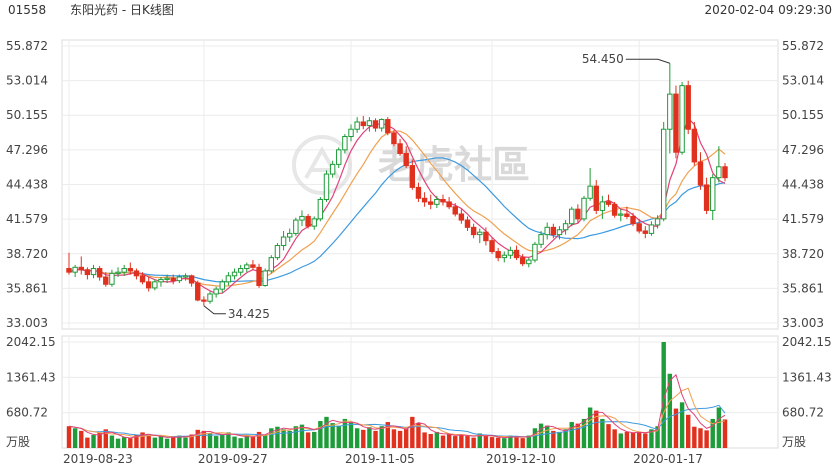 The image size is (840, 470). What do you see at coordinates (803, 323) in the screenshot?
I see `price-tick-right: 33.003` at bounding box center [803, 323].